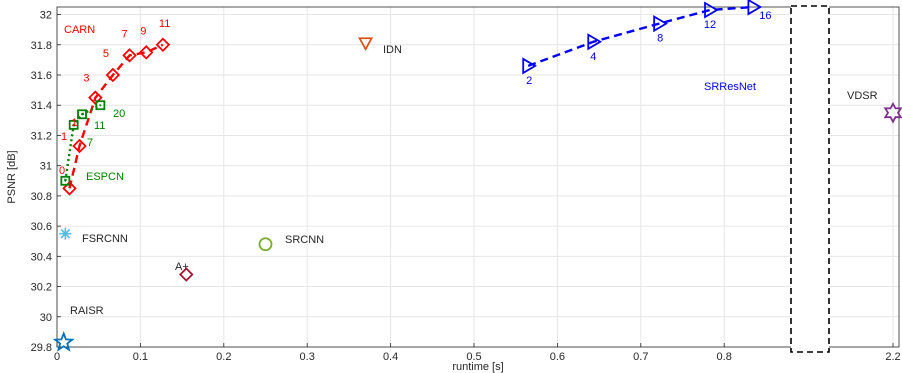  Describe the element at coordinates (862, 96) in the screenshot. I see `vdsr-label: VDSR` at that location.